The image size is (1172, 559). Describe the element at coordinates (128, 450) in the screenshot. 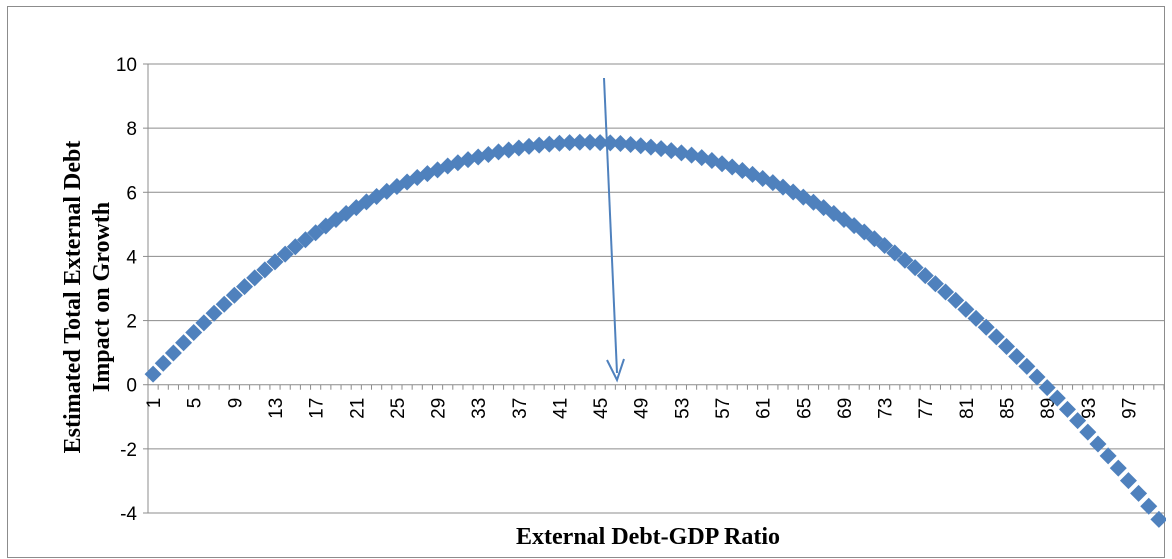

I see `y-tick-label: -2` at that location.